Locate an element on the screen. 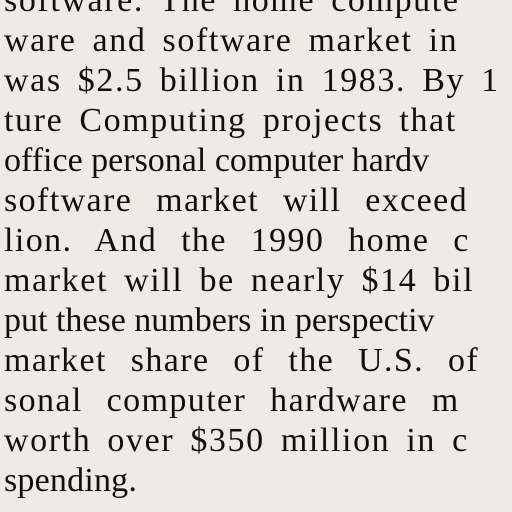 Image resolution: width=512 pixels, height=512 pixels. text-line: software. The home compute is located at coordinates (232, 9).